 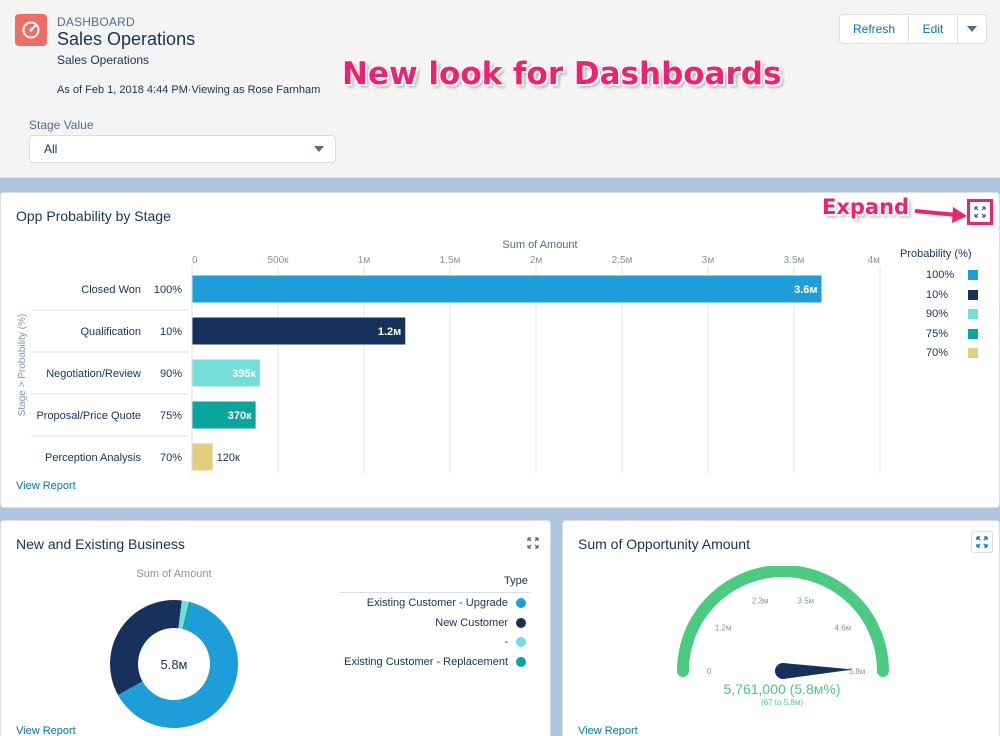 I want to click on edit-button: Edit, so click(x=933, y=29).